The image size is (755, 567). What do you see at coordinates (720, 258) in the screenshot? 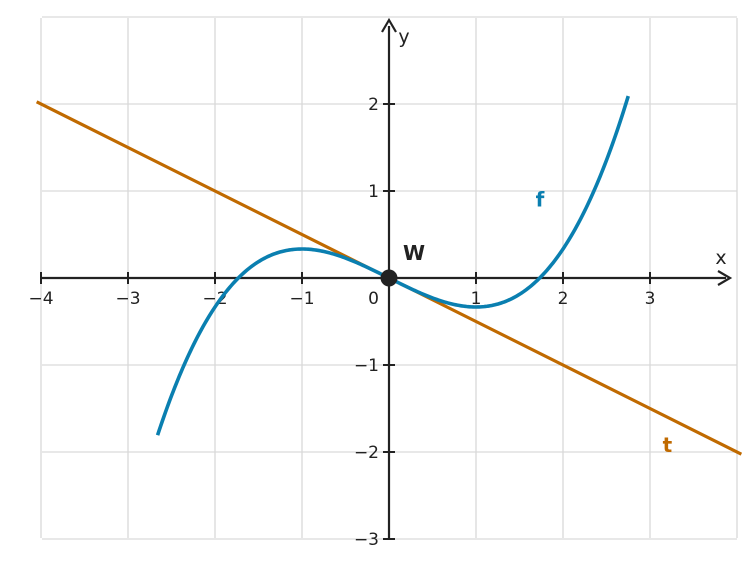
I see `x-axis-label: x` at bounding box center [720, 258].